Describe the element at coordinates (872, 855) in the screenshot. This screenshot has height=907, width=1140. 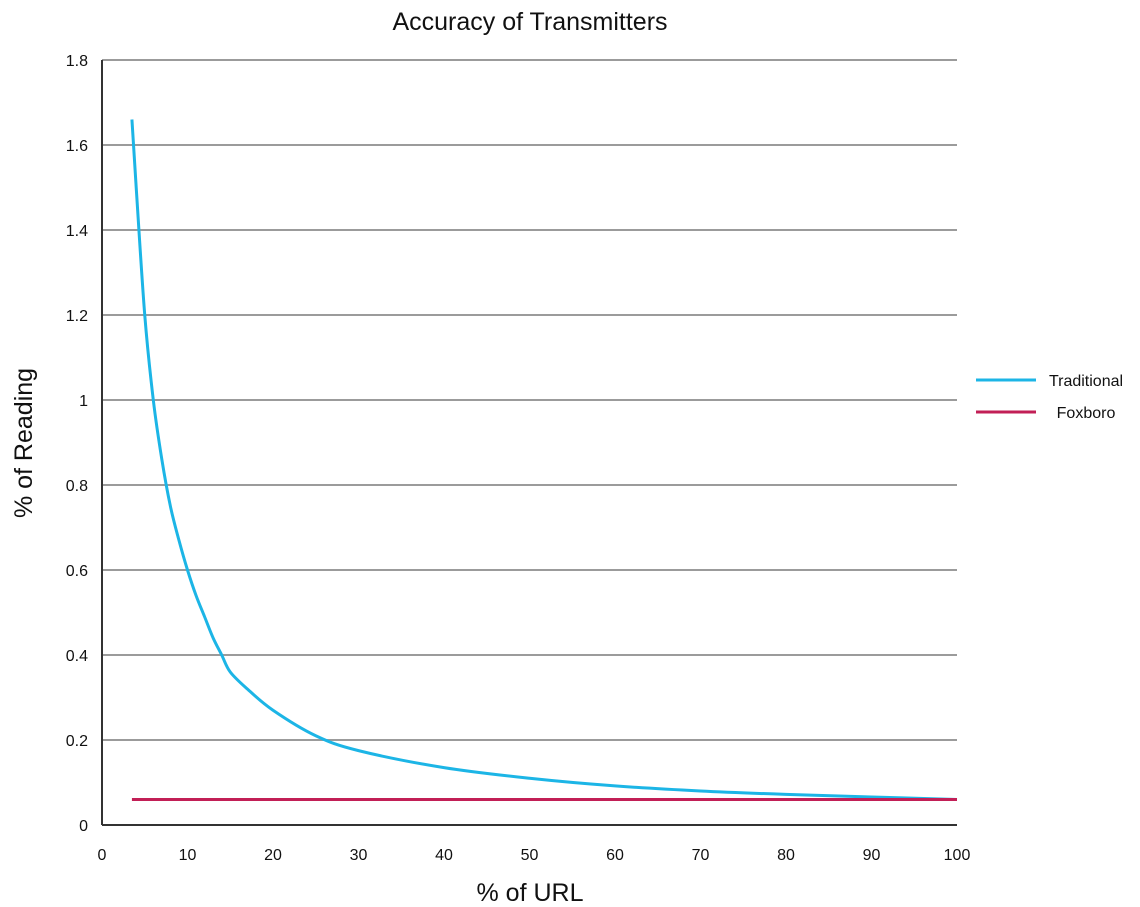
I see `x-tick-label: 90` at that location.